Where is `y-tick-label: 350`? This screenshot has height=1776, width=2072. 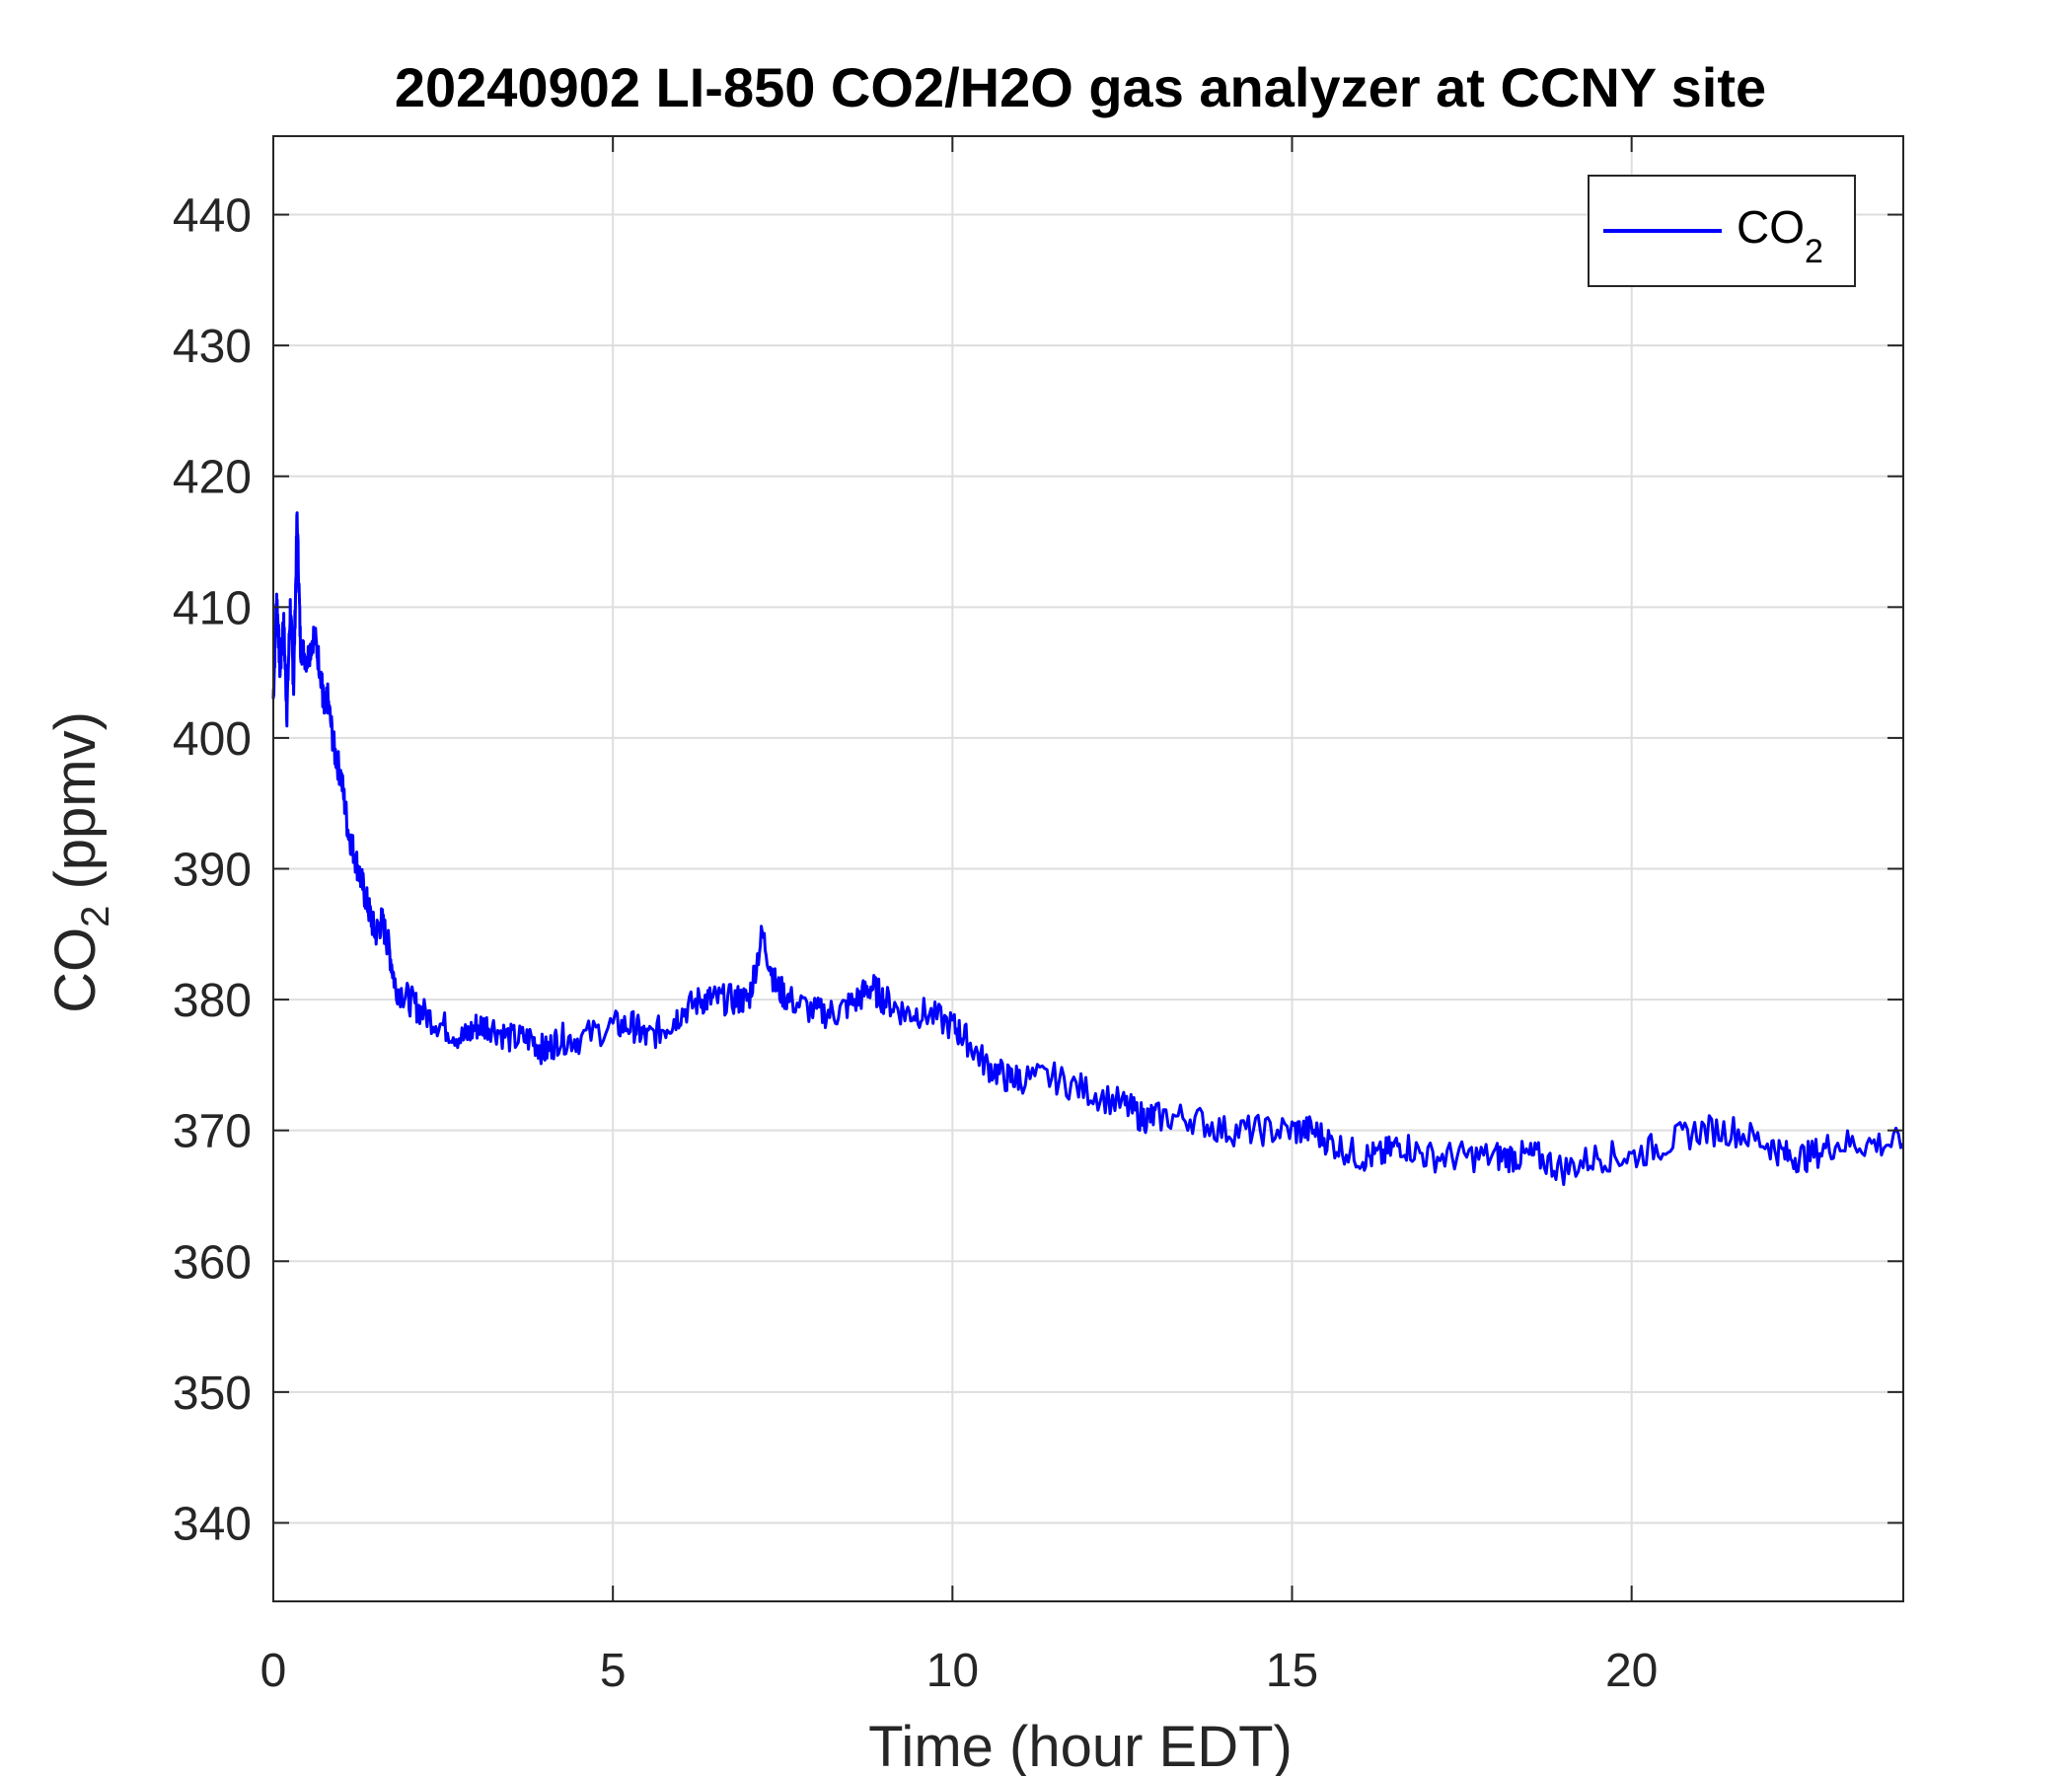
y-tick-label: 350 is located at coordinates (213, 1394).